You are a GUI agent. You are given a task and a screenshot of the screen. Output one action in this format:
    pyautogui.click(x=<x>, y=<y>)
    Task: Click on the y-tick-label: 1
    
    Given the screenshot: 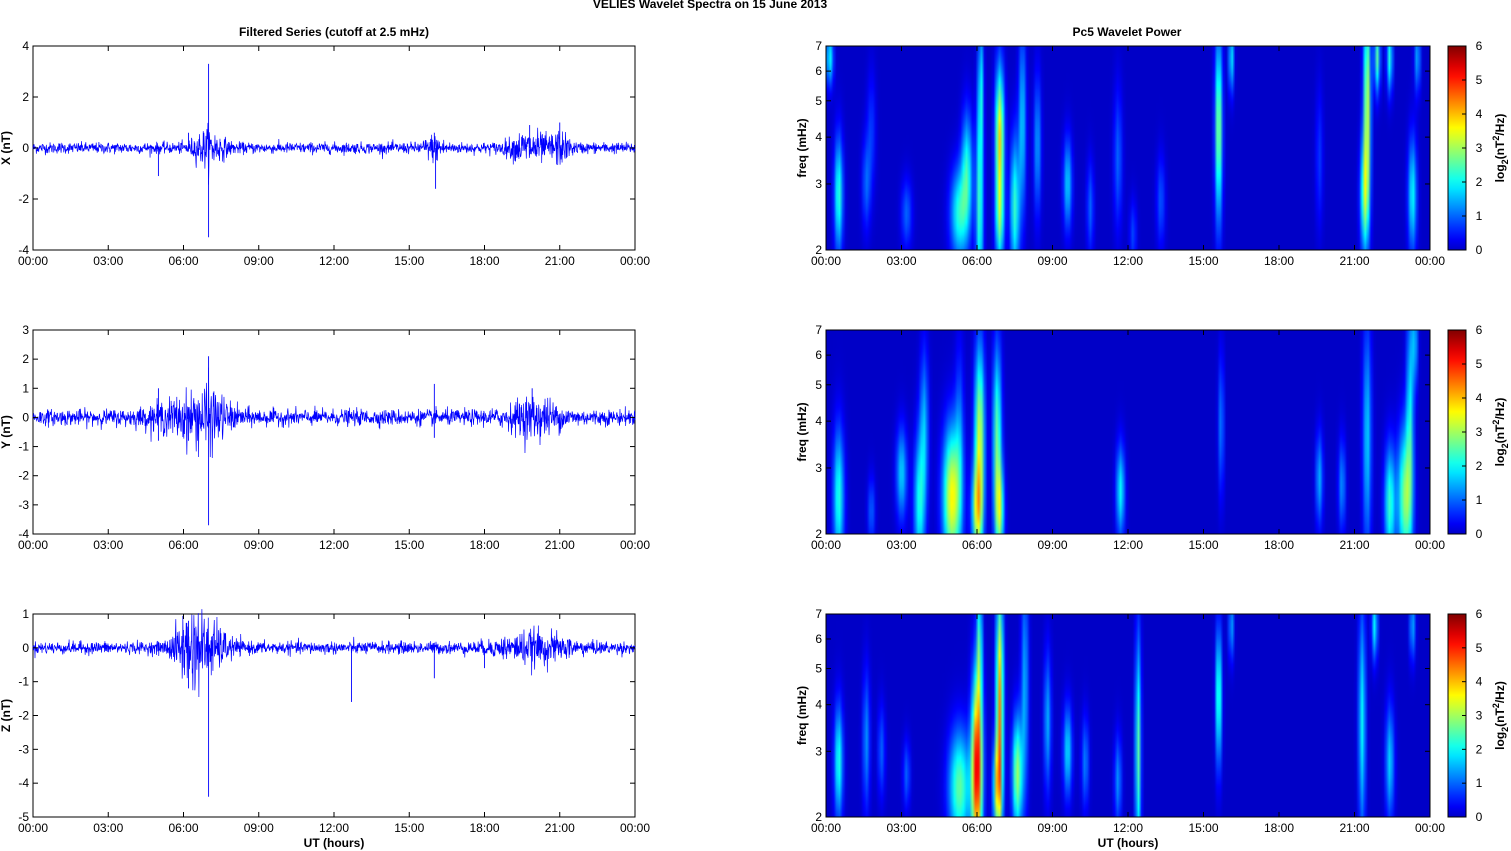 What is the action you would take?
    pyautogui.click(x=25, y=388)
    